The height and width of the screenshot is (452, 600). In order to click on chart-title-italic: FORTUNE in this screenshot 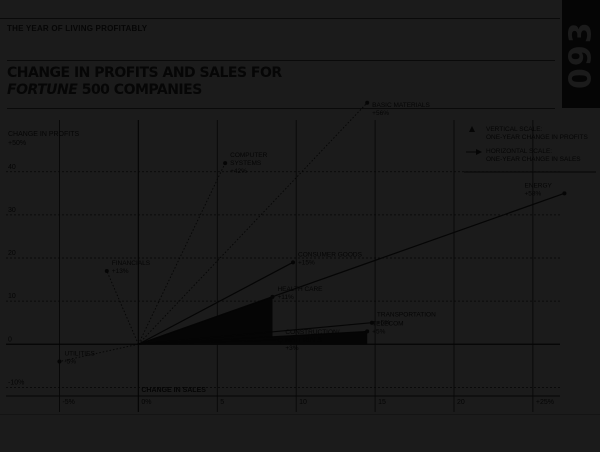, I will do `click(42, 90)`.